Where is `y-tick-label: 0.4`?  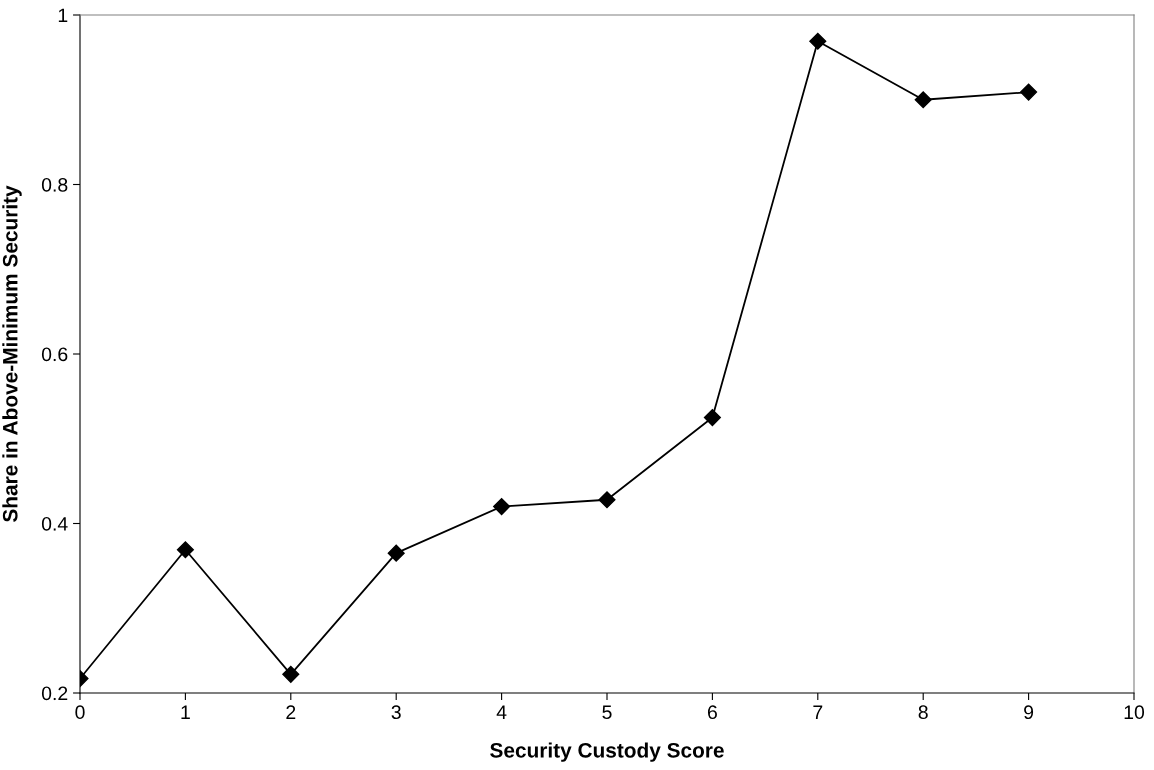
y-tick-label: 0.4 is located at coordinates (54, 523).